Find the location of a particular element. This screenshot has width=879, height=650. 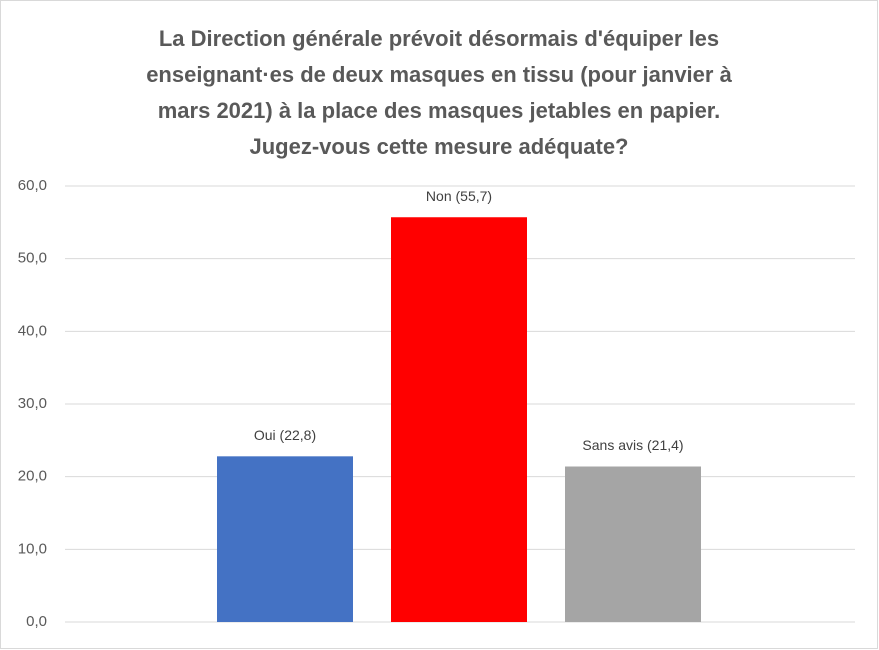

y-tick-label: 10,0 is located at coordinates (32, 548).